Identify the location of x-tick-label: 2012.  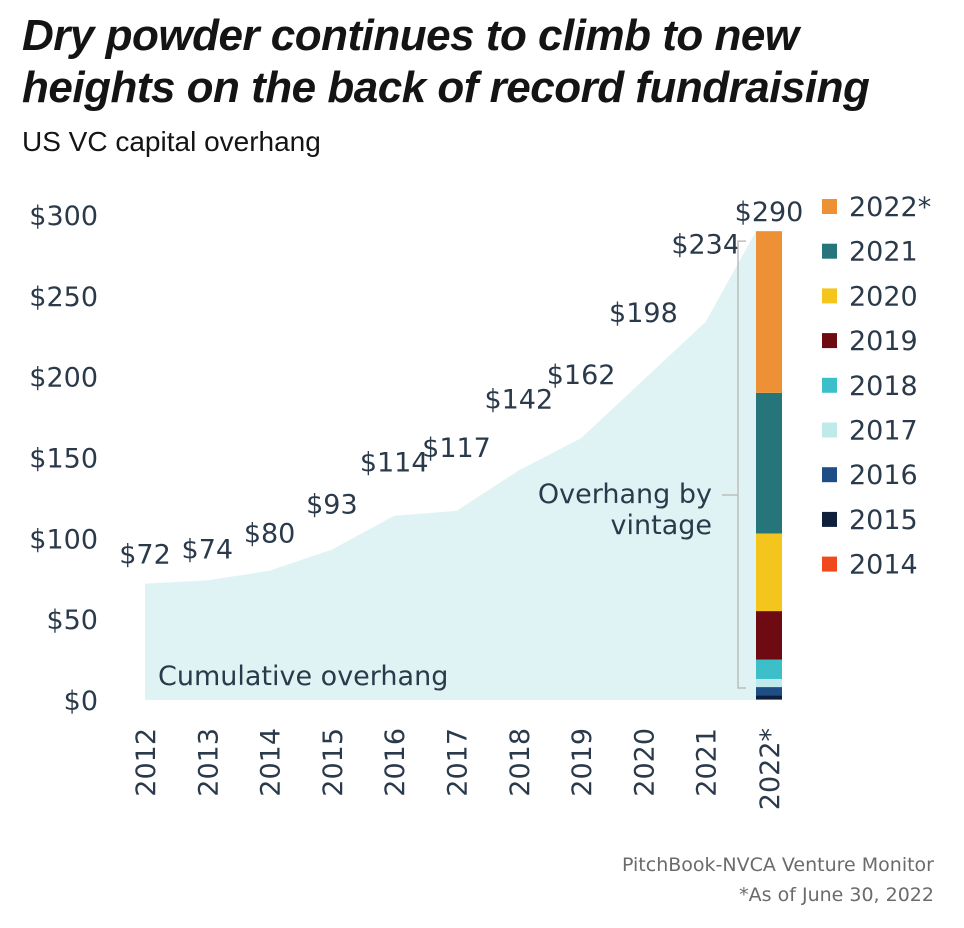
(146, 762).